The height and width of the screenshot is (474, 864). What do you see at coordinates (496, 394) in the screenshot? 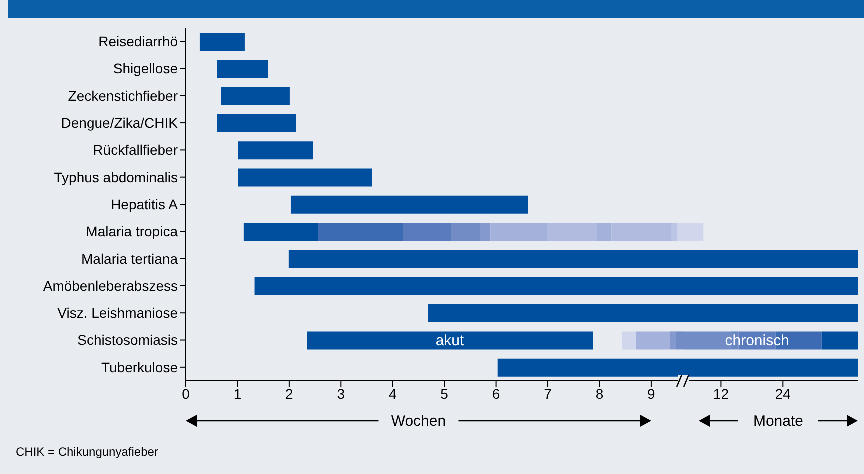
I see `x-tick-label: 6` at bounding box center [496, 394].